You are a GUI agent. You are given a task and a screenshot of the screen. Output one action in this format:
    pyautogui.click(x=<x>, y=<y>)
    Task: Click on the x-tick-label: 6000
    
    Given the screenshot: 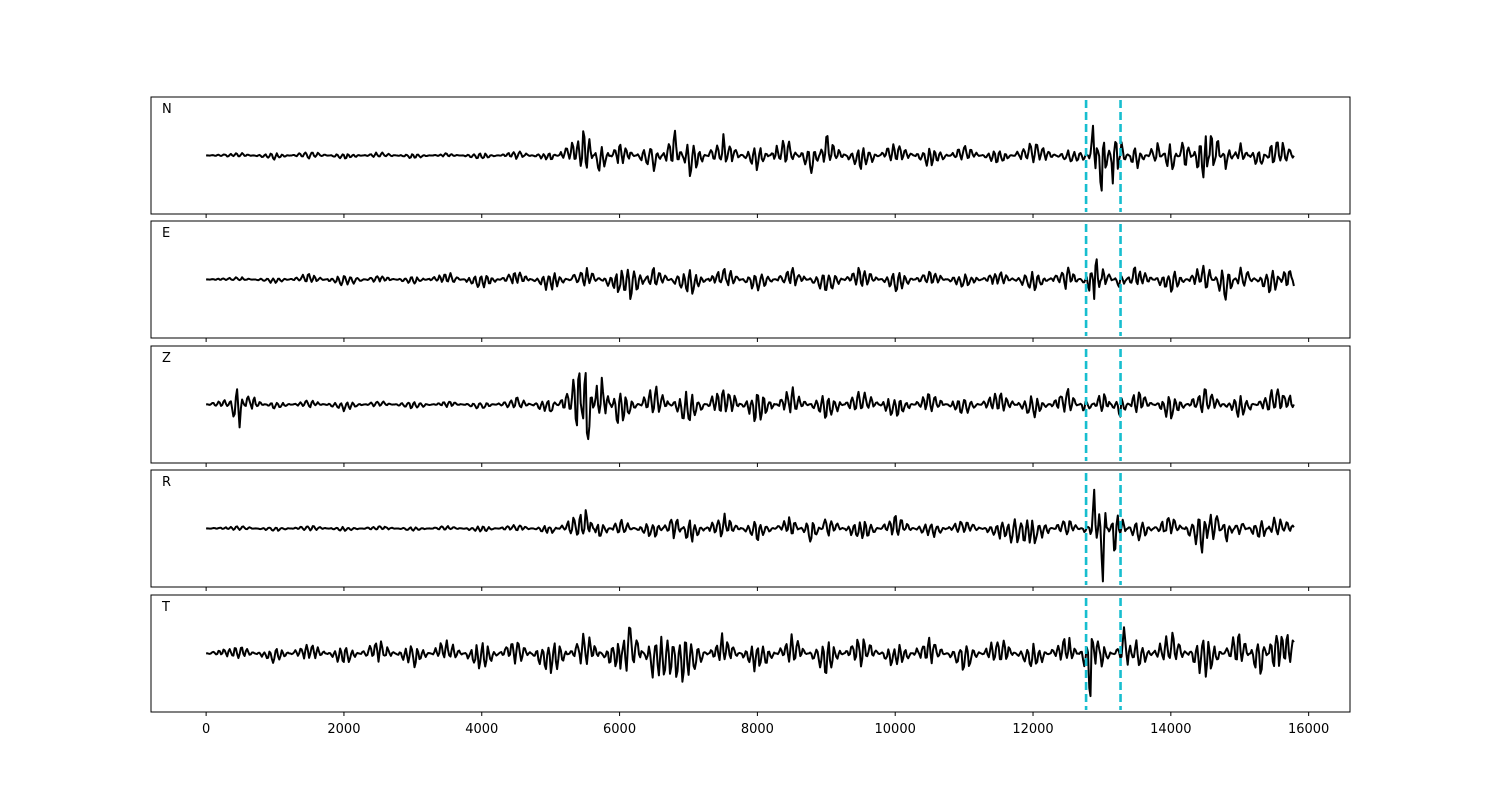 What is the action you would take?
    pyautogui.click(x=619, y=729)
    